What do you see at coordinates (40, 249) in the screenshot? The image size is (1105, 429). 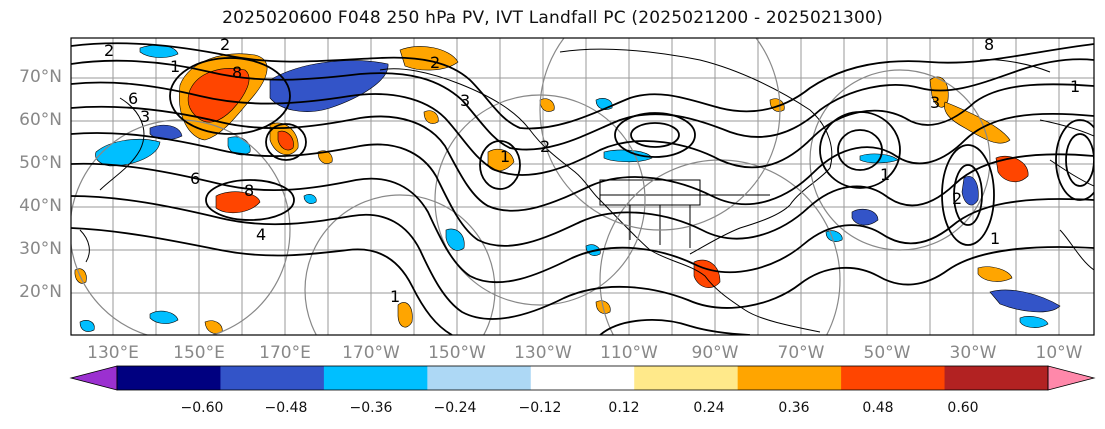 I see `lat-label-30n: 30°N` at bounding box center [40, 249].